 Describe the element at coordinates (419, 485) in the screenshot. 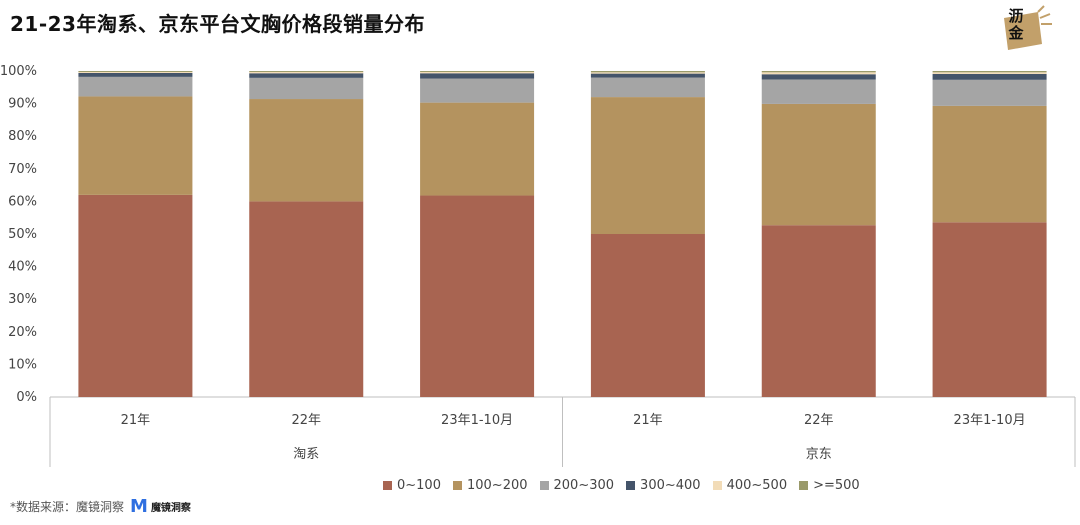

I see `legend-label: 0~100` at that location.